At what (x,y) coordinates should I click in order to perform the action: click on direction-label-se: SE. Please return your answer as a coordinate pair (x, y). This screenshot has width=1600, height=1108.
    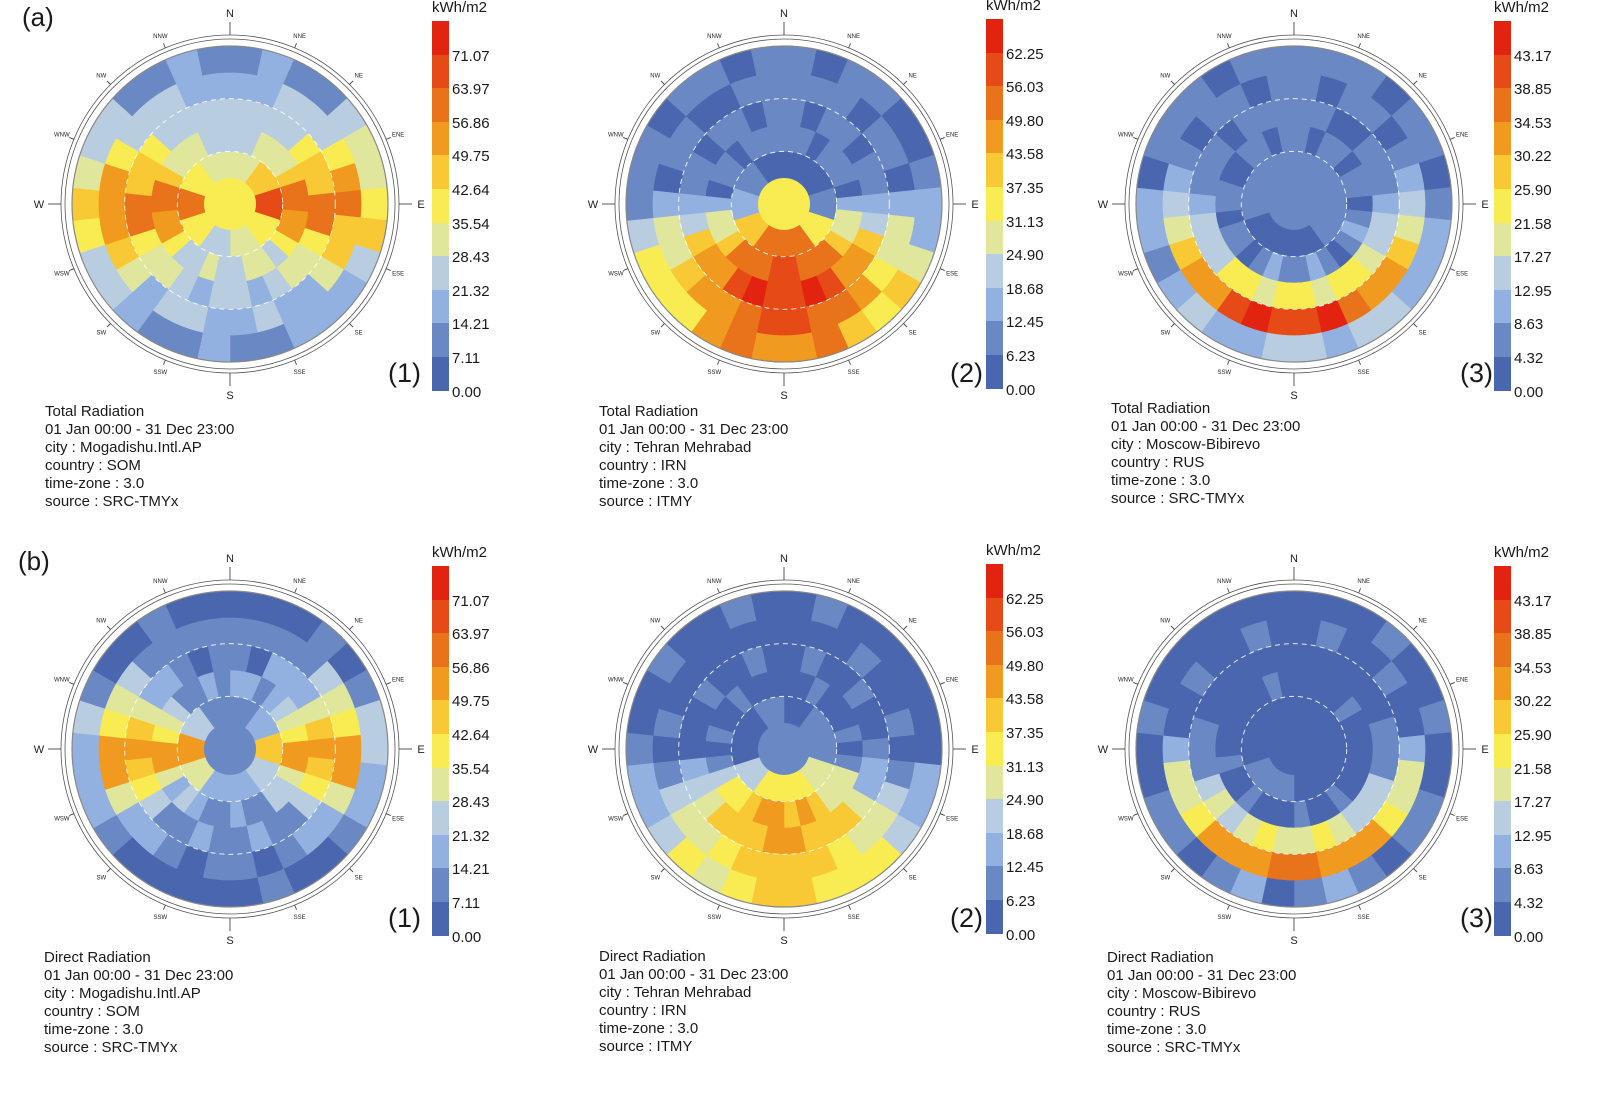
    Looking at the image, I should click on (1423, 334).